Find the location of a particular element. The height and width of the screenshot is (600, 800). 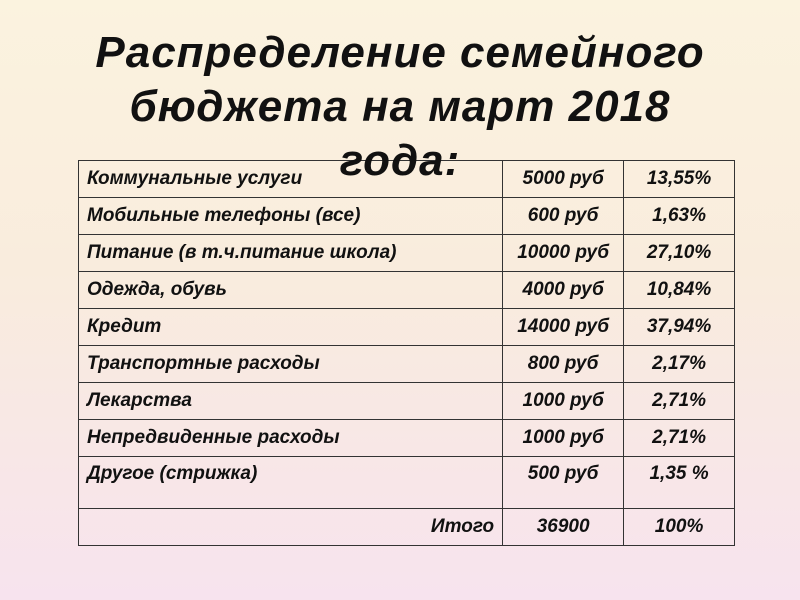

row-amount: 5000 руб is located at coordinates (563, 179).